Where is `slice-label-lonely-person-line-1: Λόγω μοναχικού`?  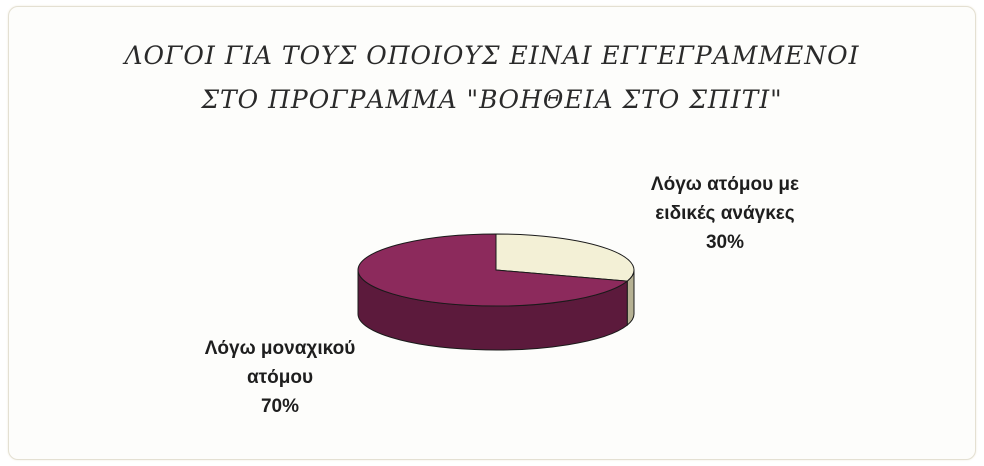 slice-label-lonely-person-line-1: Λόγω μοναχικού is located at coordinates (280, 348).